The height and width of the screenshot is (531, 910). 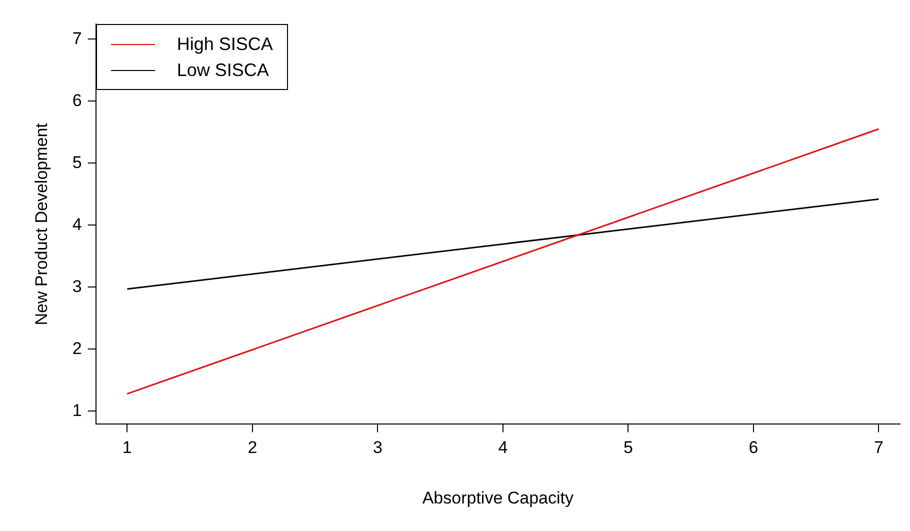 What do you see at coordinates (377, 448) in the screenshot?
I see `x-tick-label: 3` at bounding box center [377, 448].